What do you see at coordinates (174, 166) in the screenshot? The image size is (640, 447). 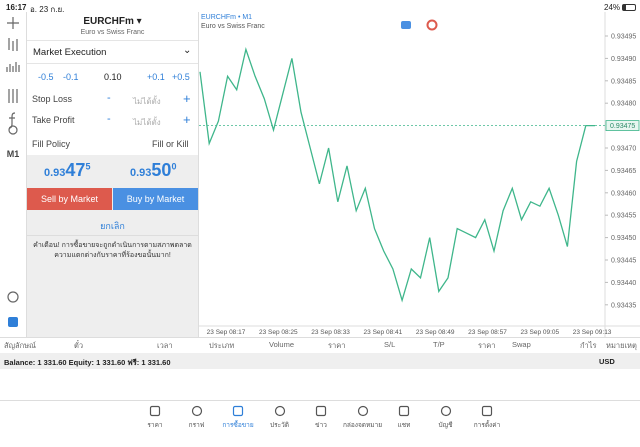 I see `ask-small: 0` at bounding box center [174, 166].